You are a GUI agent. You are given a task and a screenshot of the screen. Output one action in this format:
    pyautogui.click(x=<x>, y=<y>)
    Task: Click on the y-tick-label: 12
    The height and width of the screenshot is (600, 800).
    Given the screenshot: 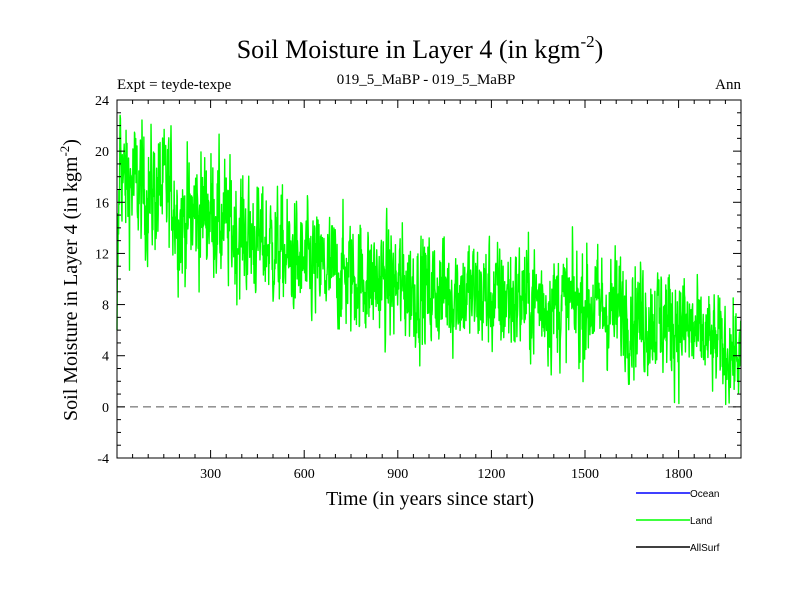 What is the action you would take?
    pyautogui.click(x=102, y=254)
    